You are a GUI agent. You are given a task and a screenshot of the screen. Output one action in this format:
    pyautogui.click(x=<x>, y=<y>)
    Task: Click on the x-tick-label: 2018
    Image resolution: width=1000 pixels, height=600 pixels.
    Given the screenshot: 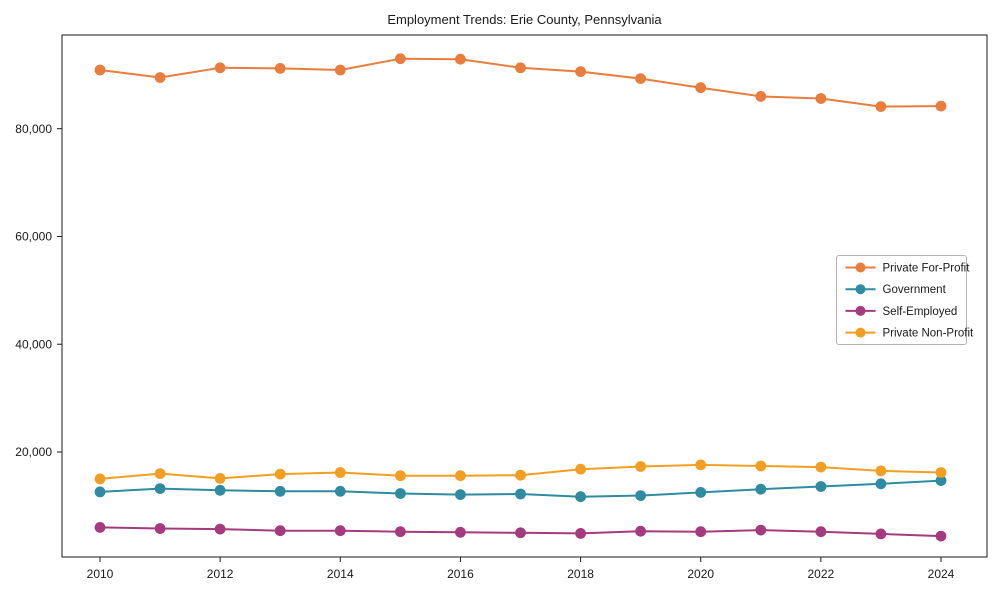 What is the action you would take?
    pyautogui.click(x=580, y=574)
    